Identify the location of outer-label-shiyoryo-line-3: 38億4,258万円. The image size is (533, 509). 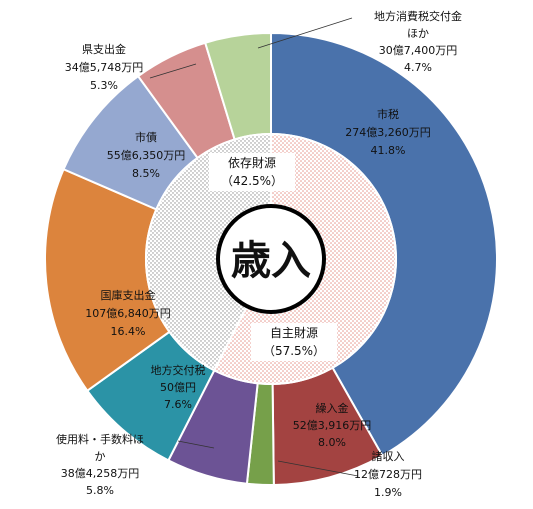
(100, 473).